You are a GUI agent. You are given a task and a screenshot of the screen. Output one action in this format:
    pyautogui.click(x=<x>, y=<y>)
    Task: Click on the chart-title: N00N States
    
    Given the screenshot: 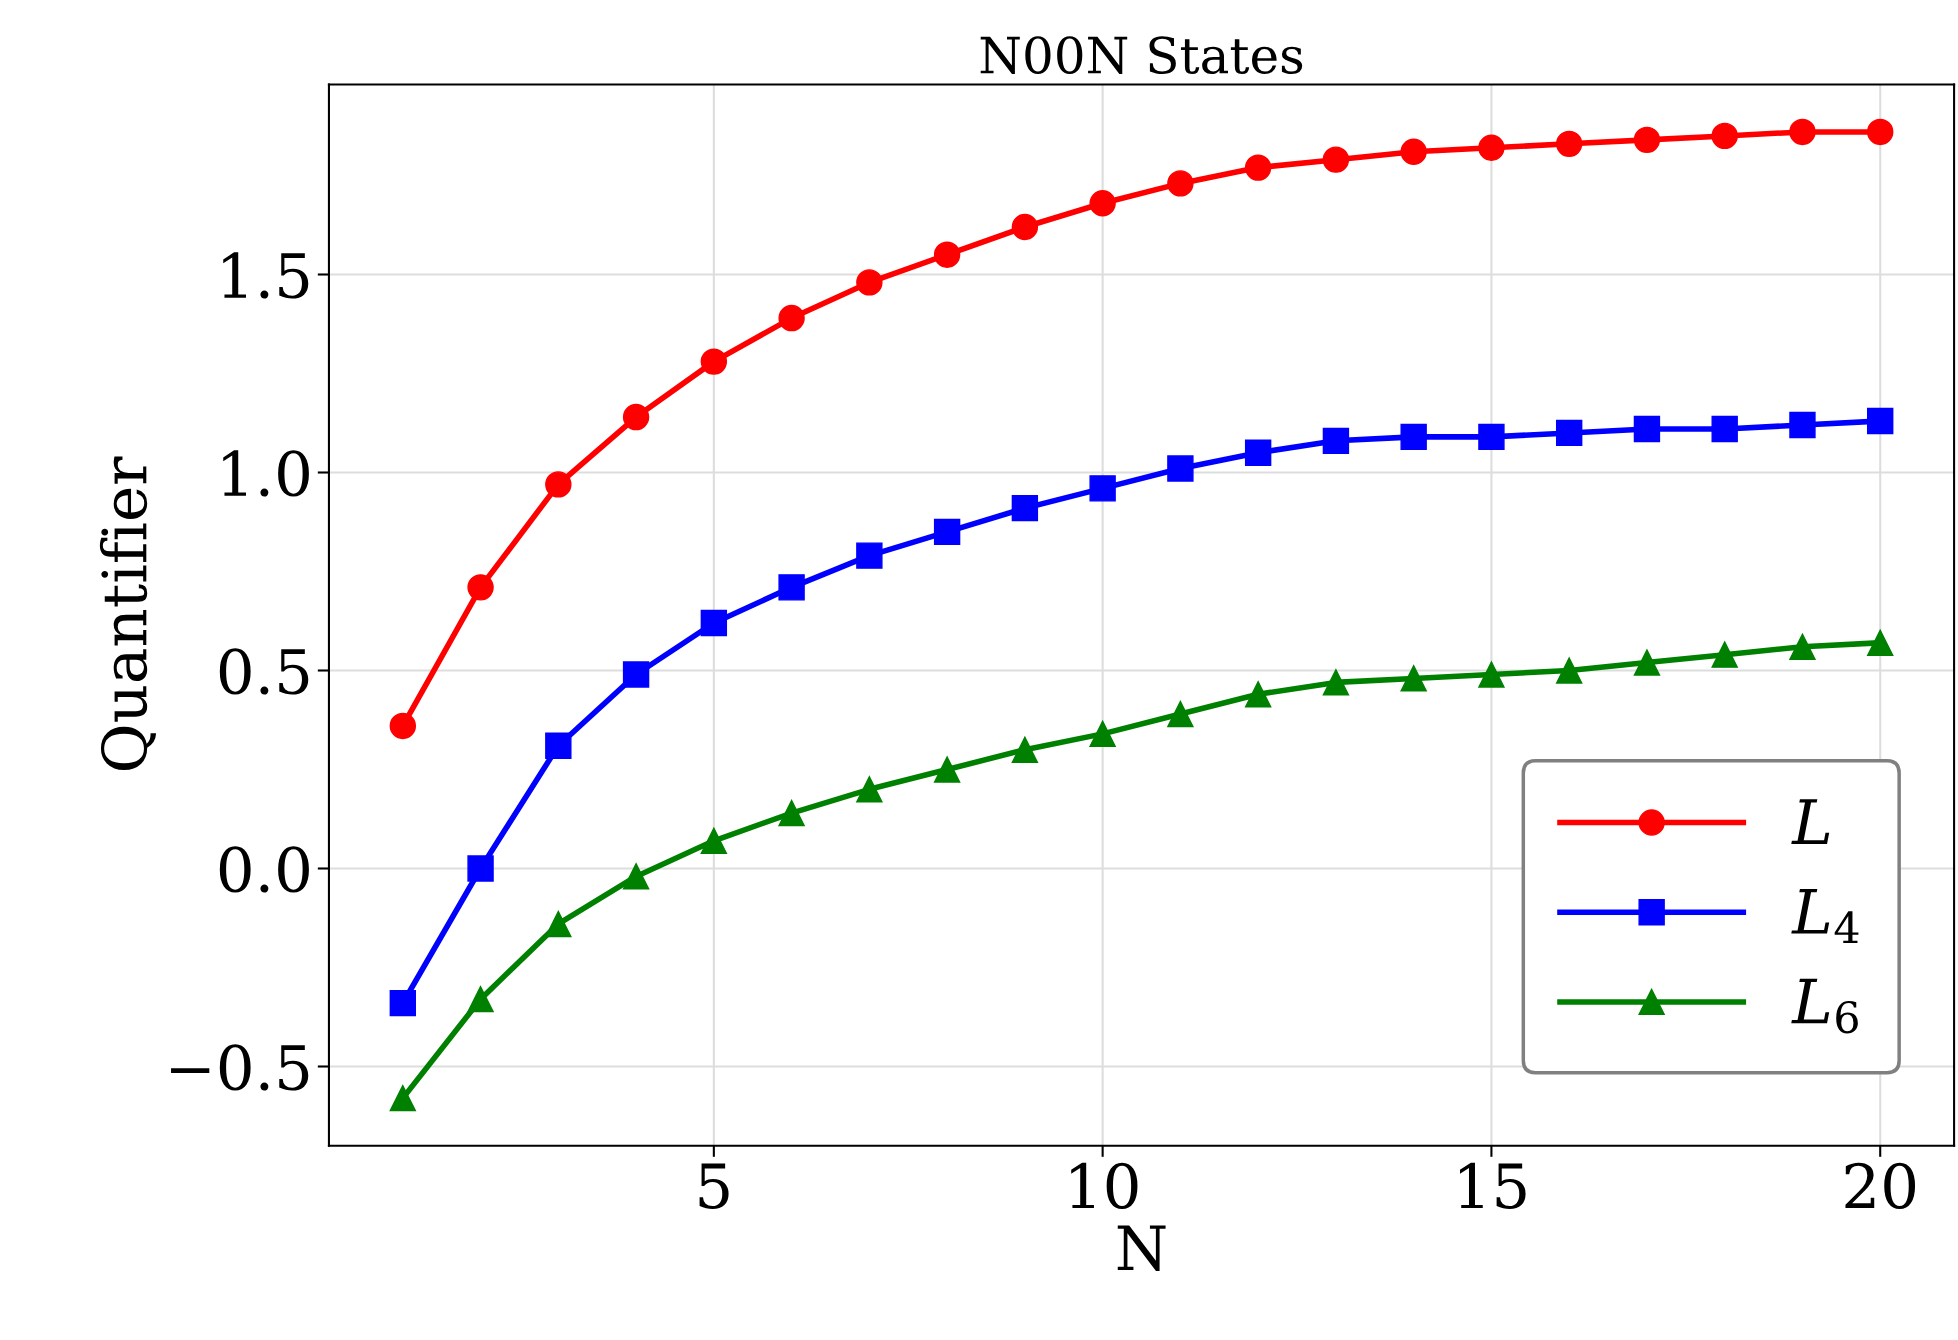 What is the action you would take?
    pyautogui.click(x=1141, y=55)
    